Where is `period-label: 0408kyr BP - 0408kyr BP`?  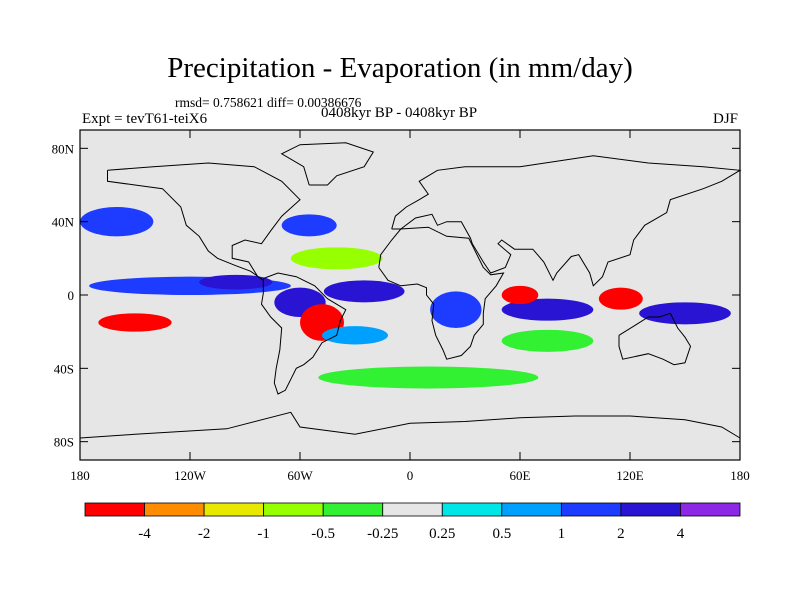
period-label: 0408kyr BP - 0408kyr BP is located at coordinates (399, 113).